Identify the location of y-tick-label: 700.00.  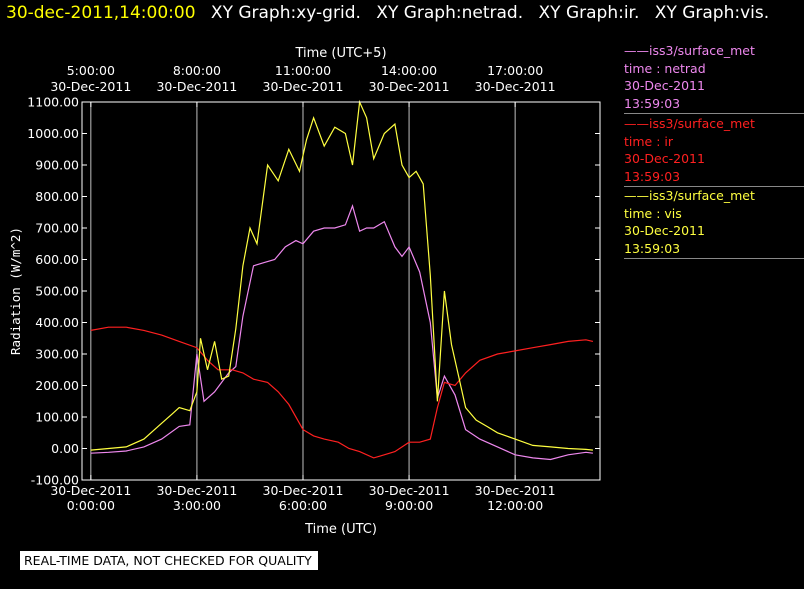
(57, 228).